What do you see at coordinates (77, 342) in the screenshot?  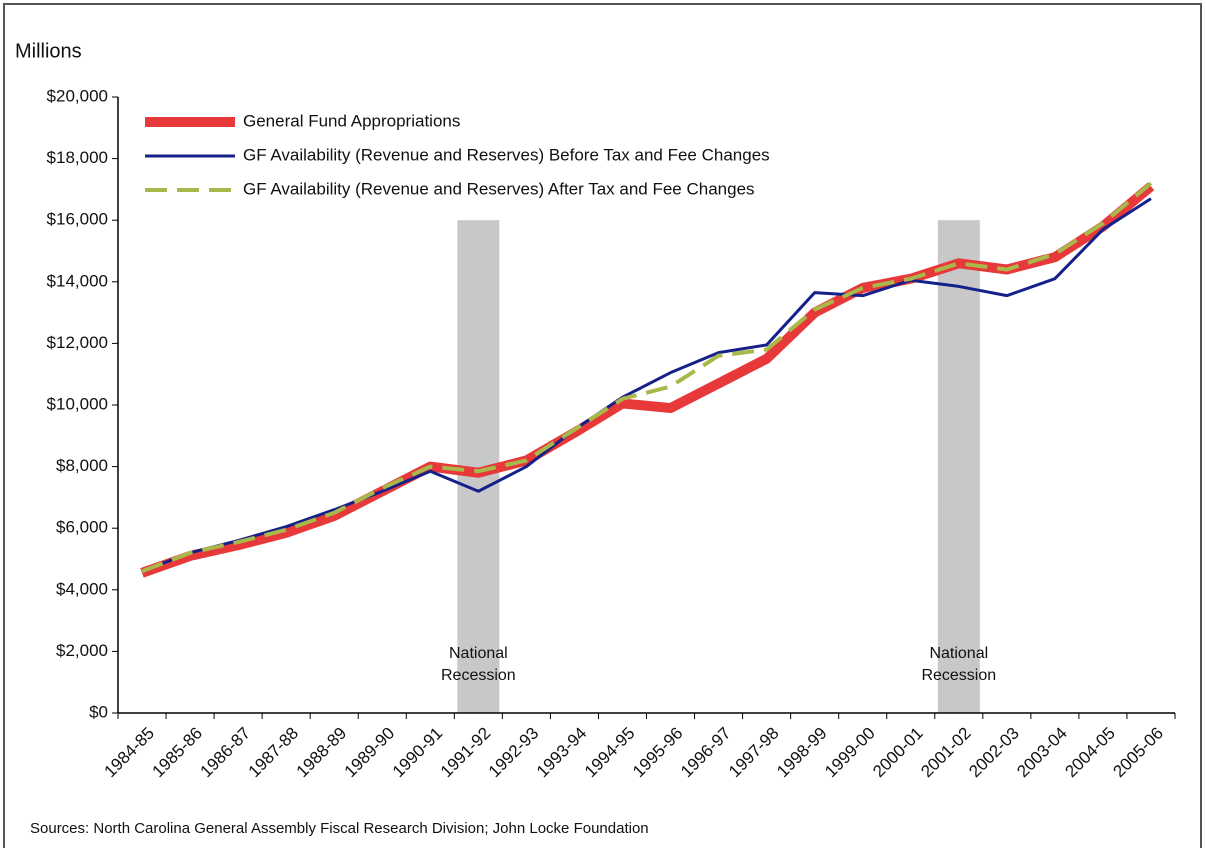 I see `y-tick-label: $12,000` at bounding box center [77, 342].